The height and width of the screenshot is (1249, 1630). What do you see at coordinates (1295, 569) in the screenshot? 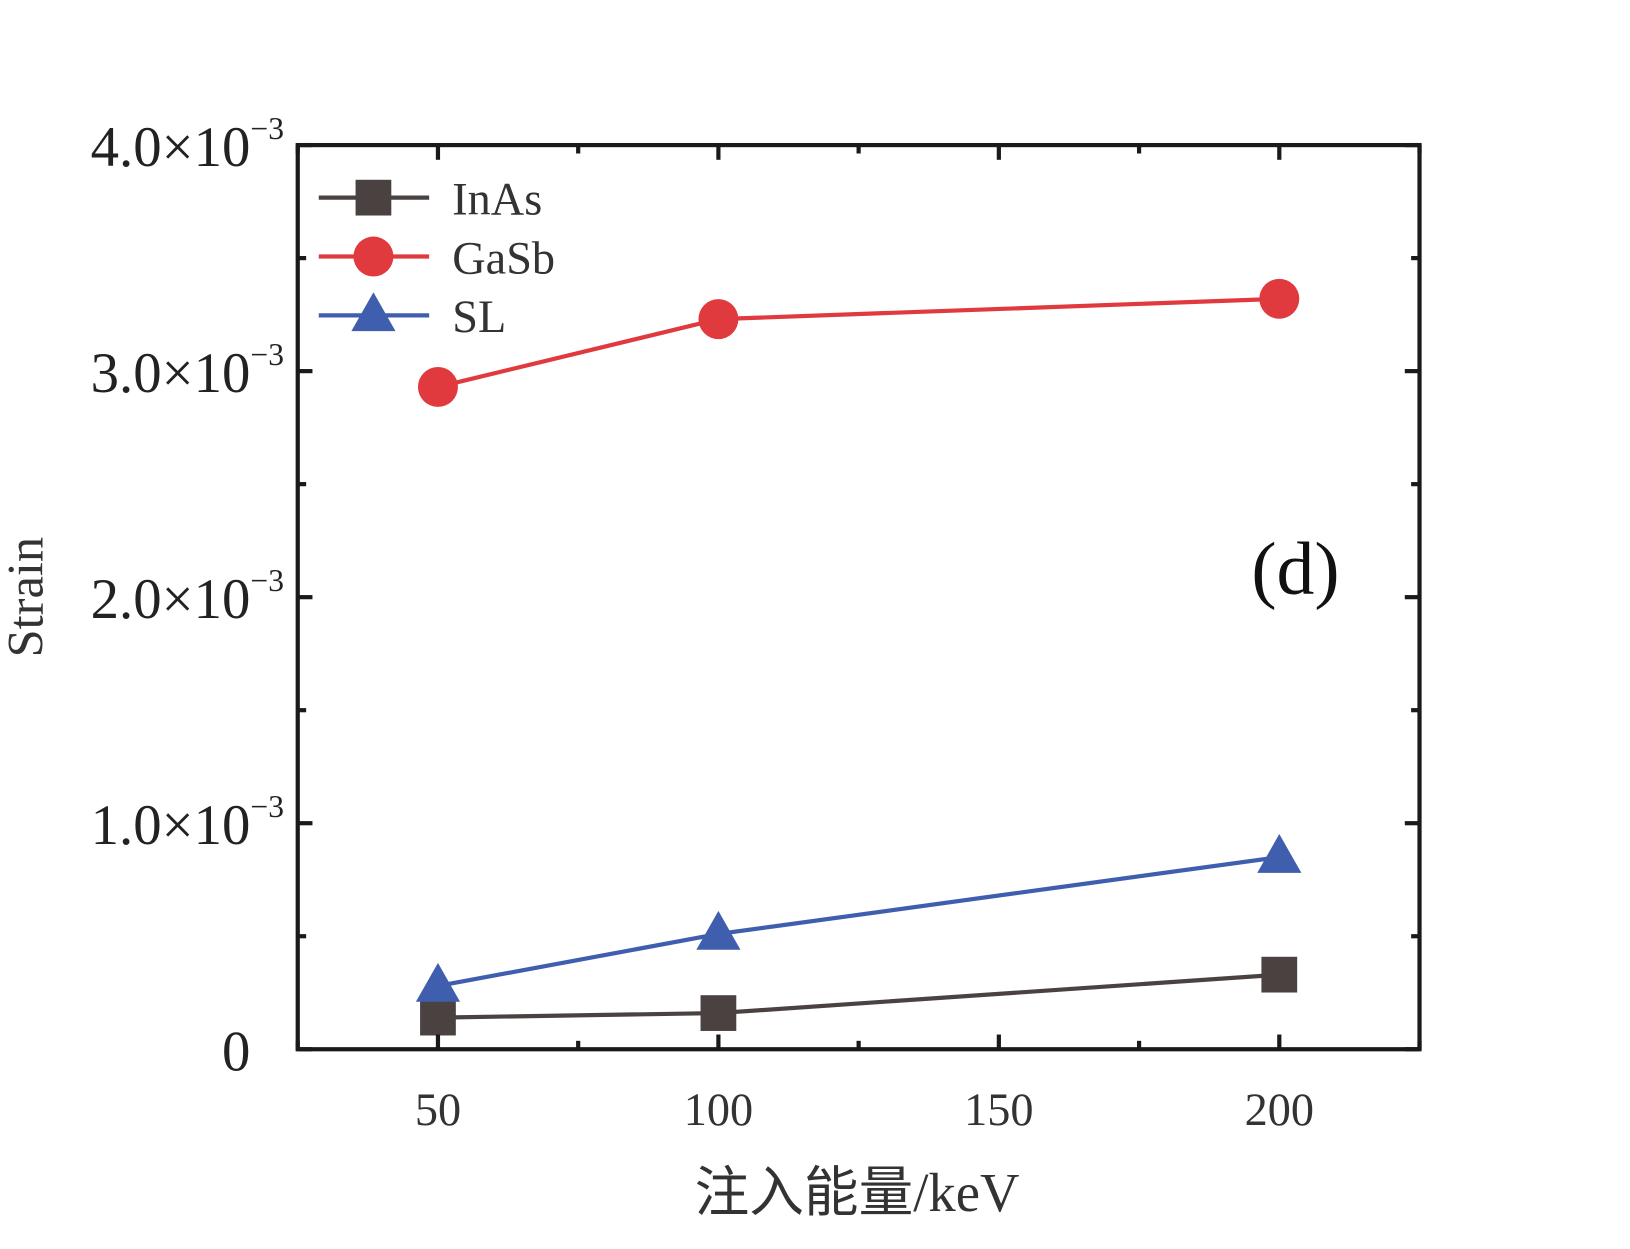
I see `panel-label: (d)` at bounding box center [1295, 569].